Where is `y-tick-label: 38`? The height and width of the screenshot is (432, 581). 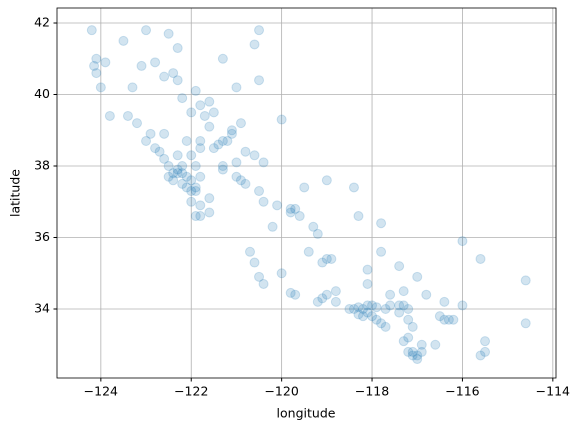 y-tick-label: 38 is located at coordinates (42, 165).